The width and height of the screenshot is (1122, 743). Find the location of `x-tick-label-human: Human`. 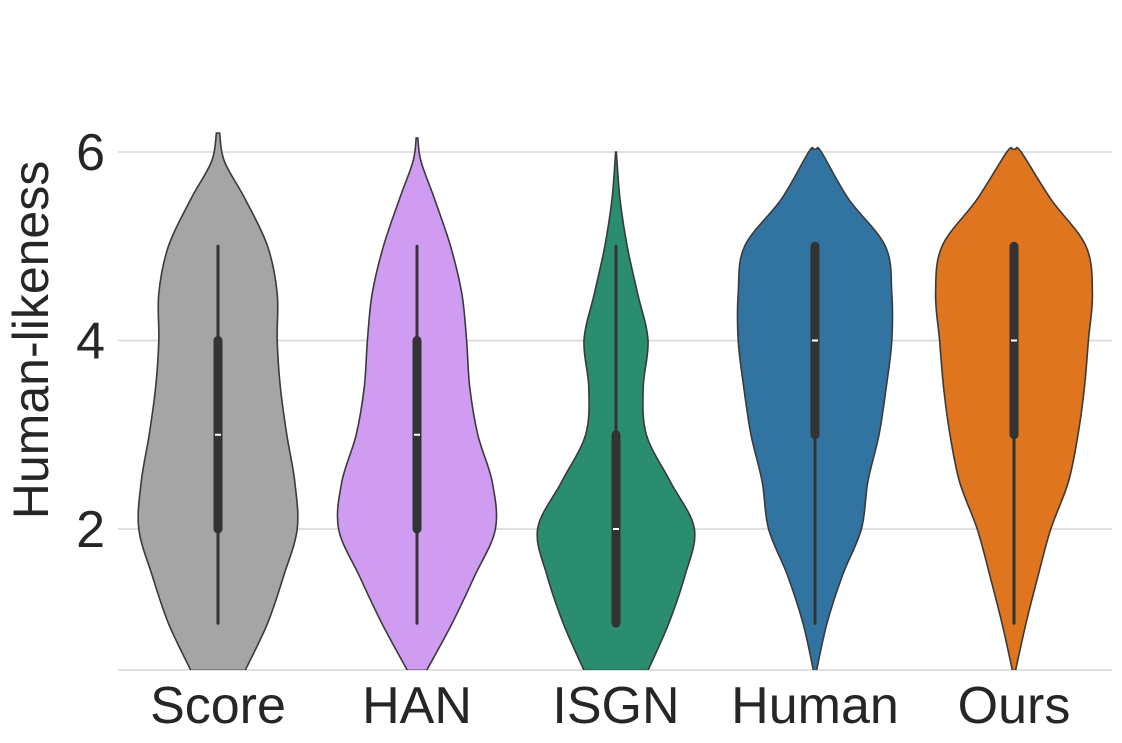

x-tick-label-human: Human is located at coordinates (815, 706).